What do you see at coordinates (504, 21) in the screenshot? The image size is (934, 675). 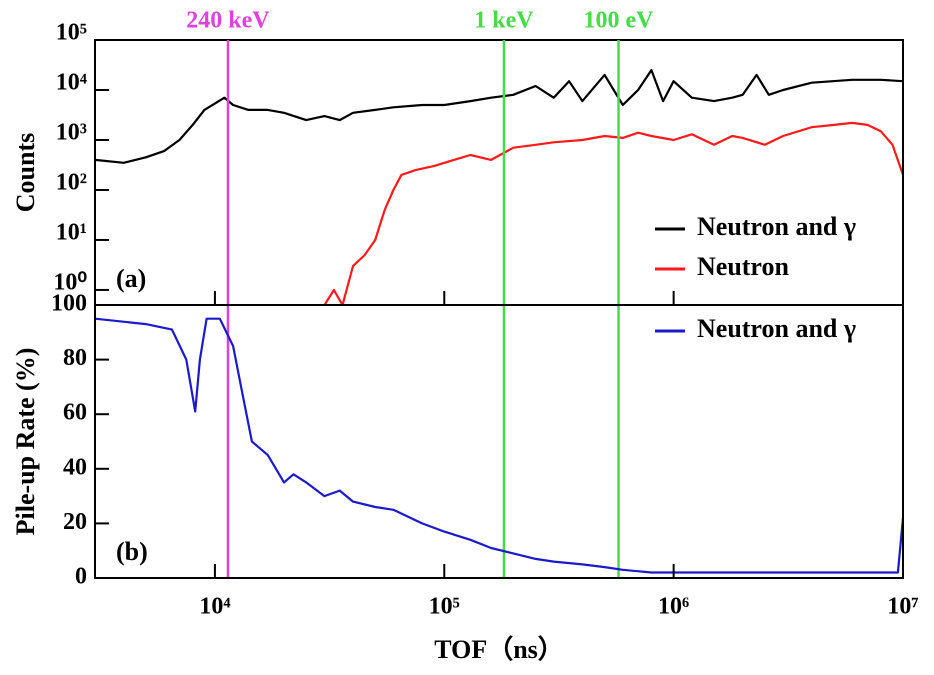 I see `annotation-label: 1 keV` at bounding box center [504, 21].